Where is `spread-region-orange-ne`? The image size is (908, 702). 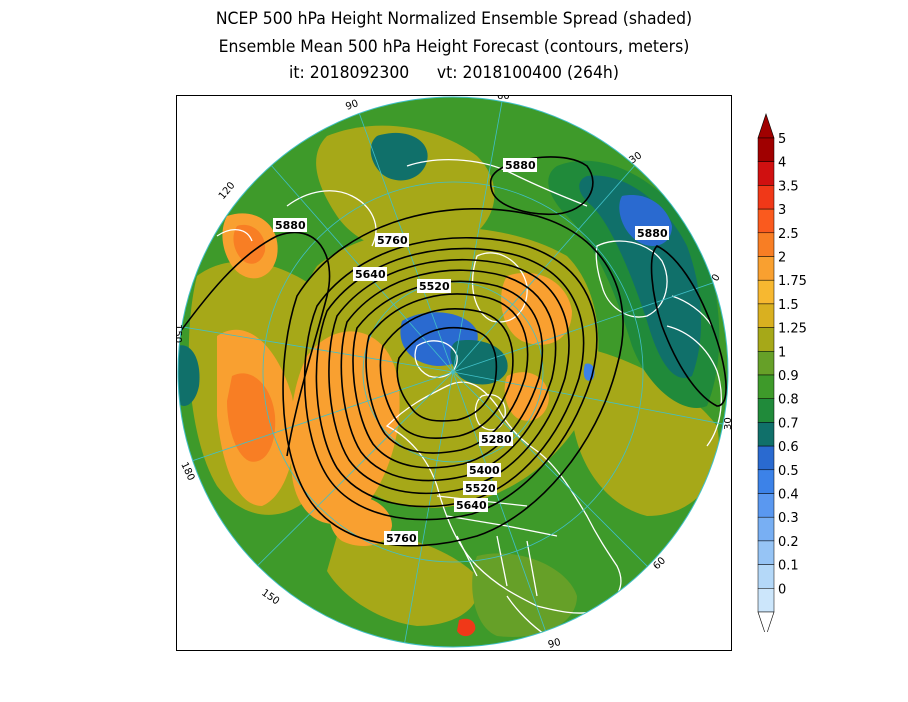 spread-region-orange-ne is located at coordinates (536, 308).